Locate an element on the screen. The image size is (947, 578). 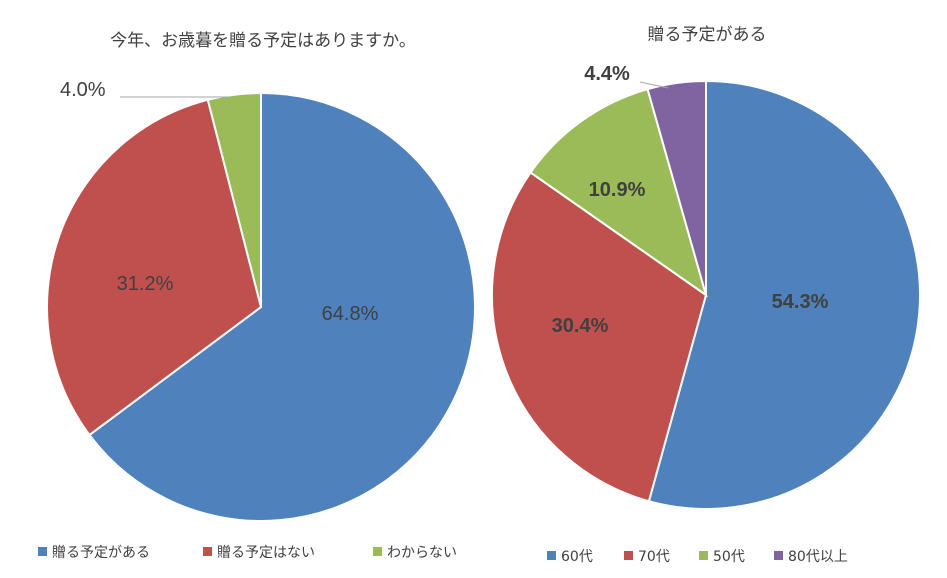
legend-label-1: 贈る予定がある is located at coordinates (101, 553).